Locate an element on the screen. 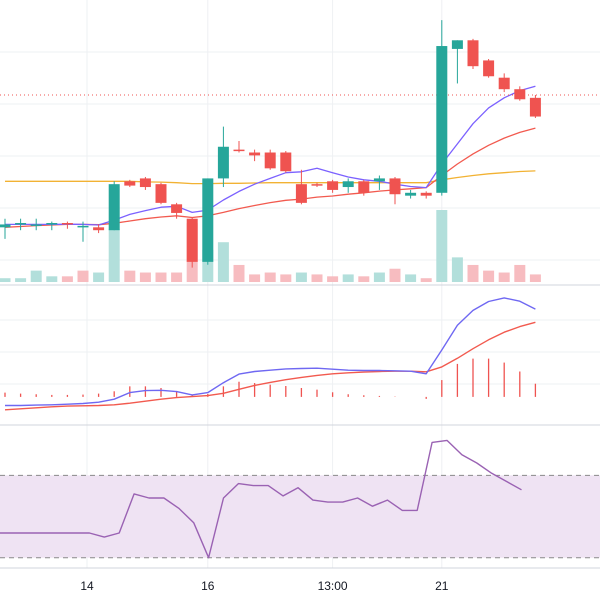  x-tick-label: 21 is located at coordinates (442, 586).